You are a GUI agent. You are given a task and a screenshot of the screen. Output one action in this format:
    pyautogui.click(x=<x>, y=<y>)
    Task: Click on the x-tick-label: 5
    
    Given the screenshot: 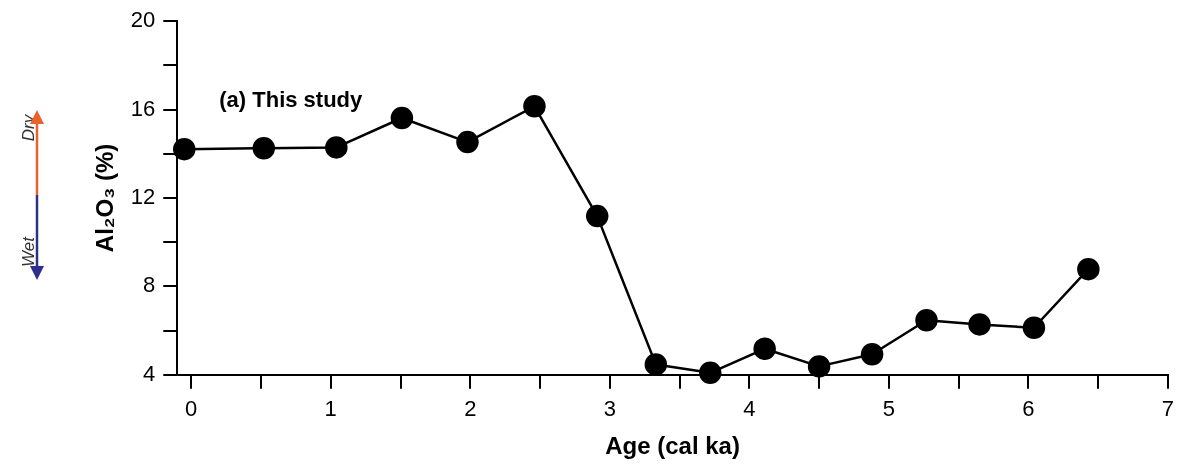 What is the action you would take?
    pyautogui.click(x=888, y=409)
    